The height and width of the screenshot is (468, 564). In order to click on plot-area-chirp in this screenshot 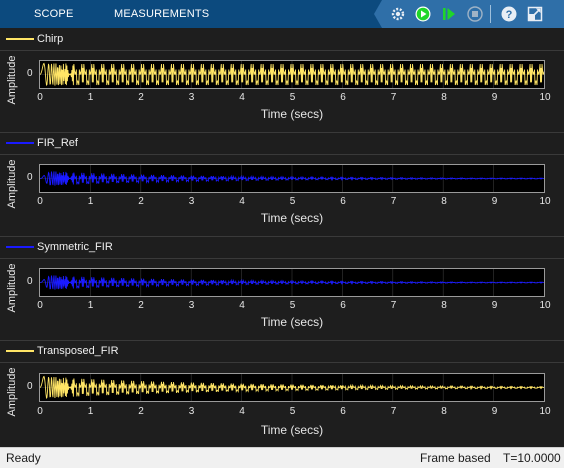, I will do `click(292, 74)`.